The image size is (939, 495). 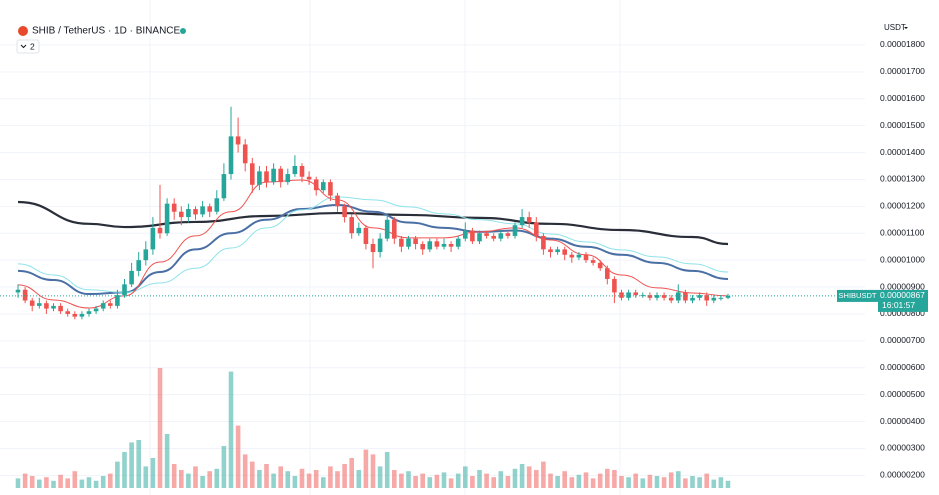 What do you see at coordinates (902, 421) in the screenshot?
I see `y-tick-label: 0.00000400` at bounding box center [902, 421].